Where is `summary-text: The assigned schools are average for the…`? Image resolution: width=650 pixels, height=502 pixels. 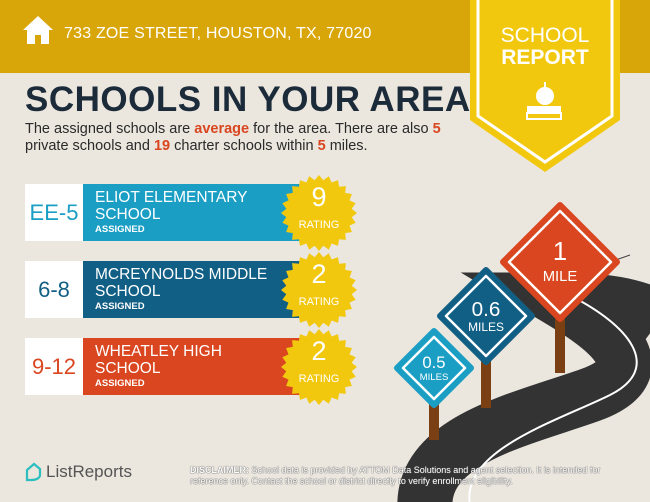 summary-text: The assigned schools are average for the… is located at coordinates (233, 137).